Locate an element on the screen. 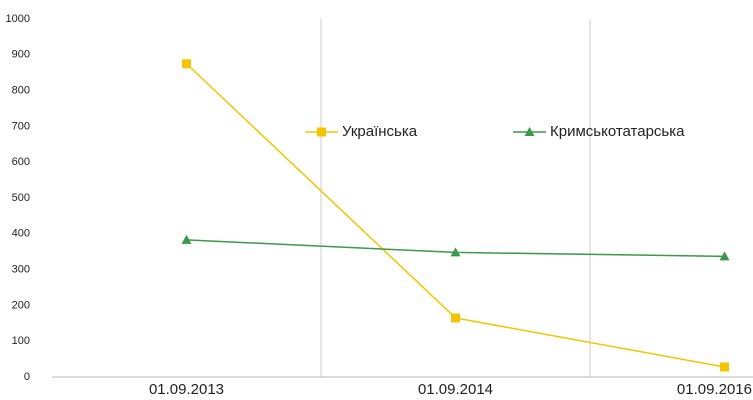 This screenshot has width=753, height=400. y-tick-label: 100 is located at coordinates (21, 341).